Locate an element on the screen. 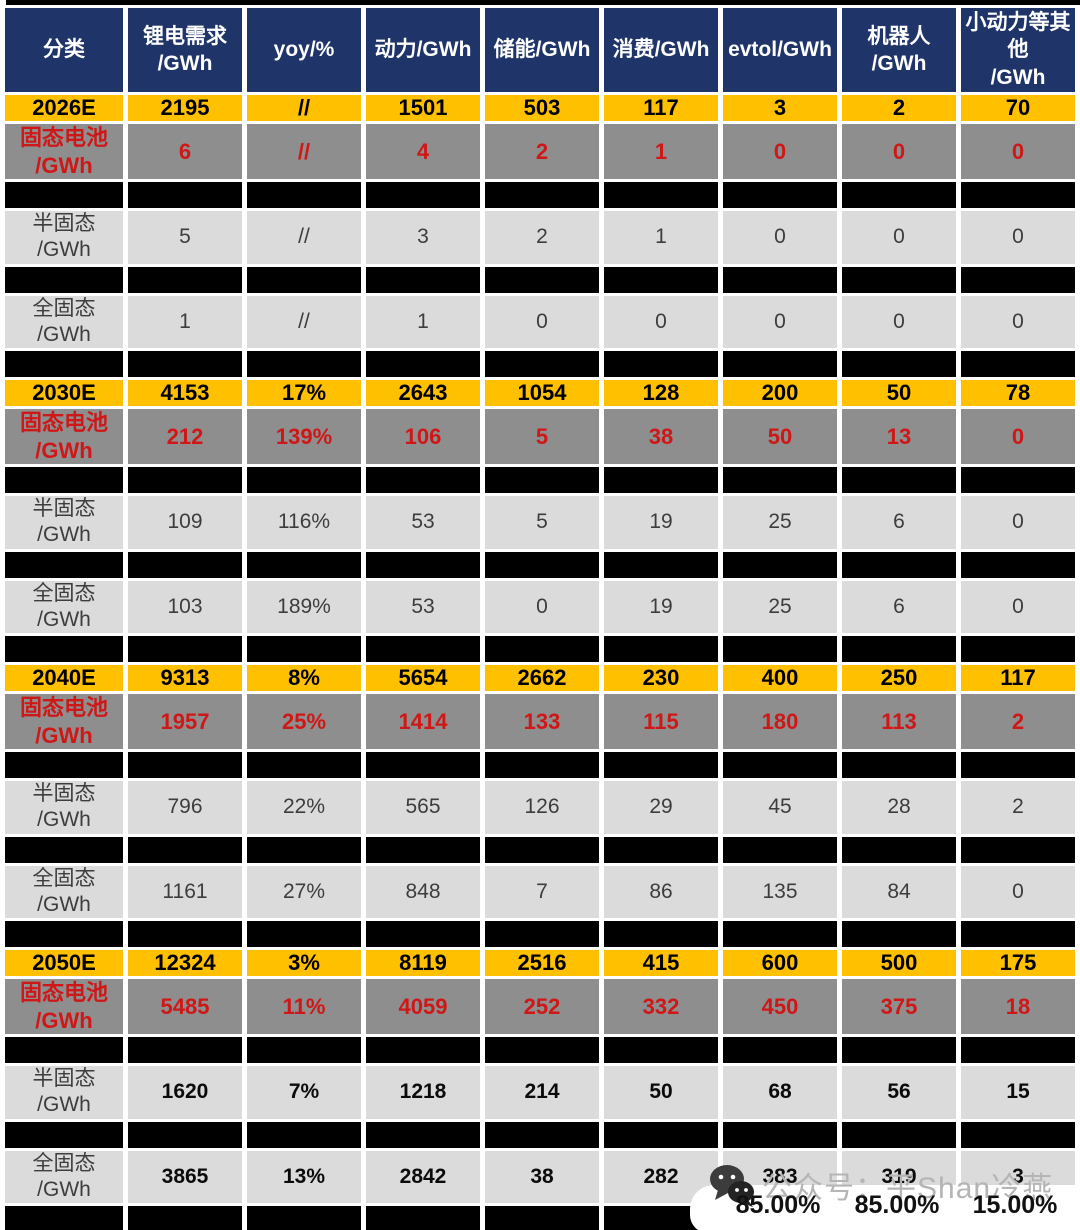 Image resolution: width=1080 pixels, height=1230 pixels. value-cell: 5485 is located at coordinates (185, 1006).